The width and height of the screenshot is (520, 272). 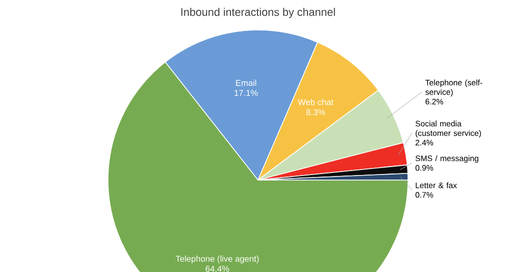 What do you see at coordinates (218, 269) in the screenshot?
I see `data-label: 64.4%` at bounding box center [218, 269].